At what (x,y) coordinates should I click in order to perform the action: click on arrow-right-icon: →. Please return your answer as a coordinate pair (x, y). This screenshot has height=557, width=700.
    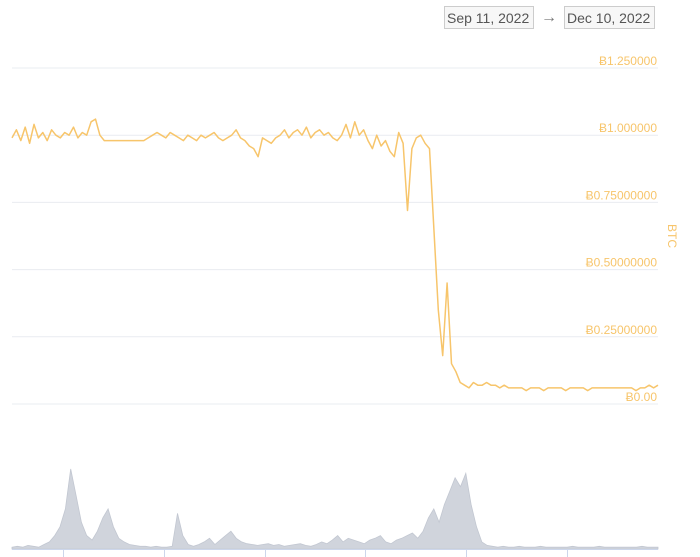
    Looking at the image, I should click on (549, 17).